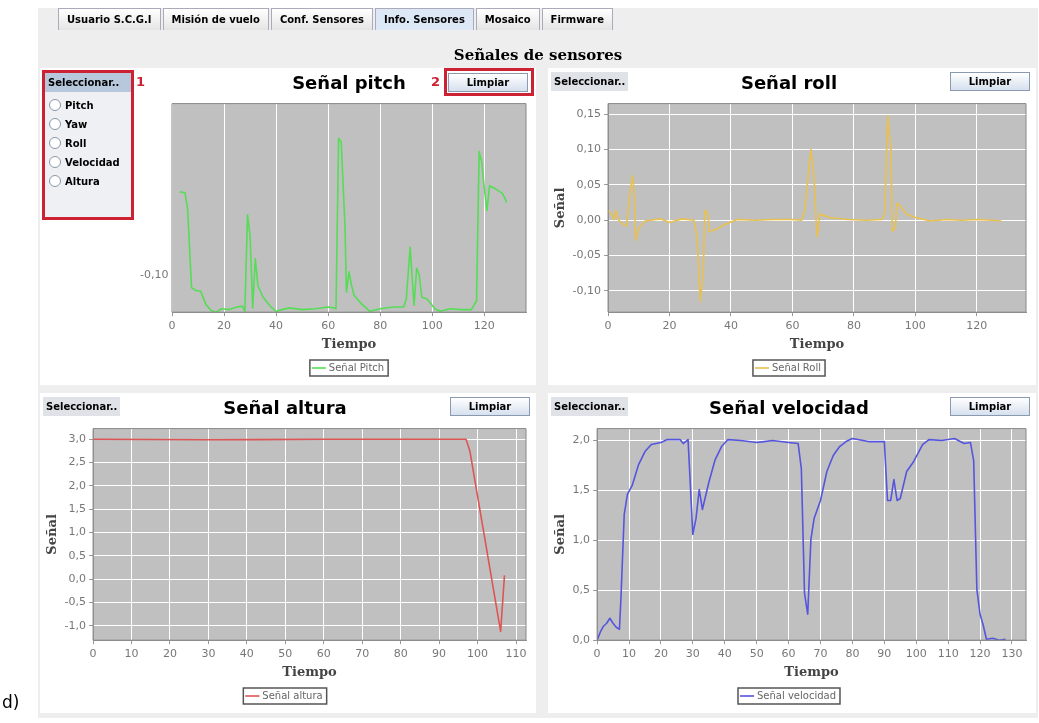  Describe the element at coordinates (356, 367) in the screenshot. I see `legend-label: Señal Pitch` at that location.